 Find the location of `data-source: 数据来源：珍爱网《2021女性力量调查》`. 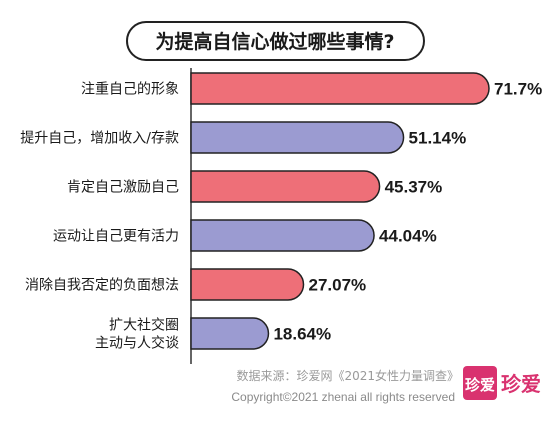

data-source: 数据来源：珍爱网《2021女性力量调查》 is located at coordinates (347, 375).